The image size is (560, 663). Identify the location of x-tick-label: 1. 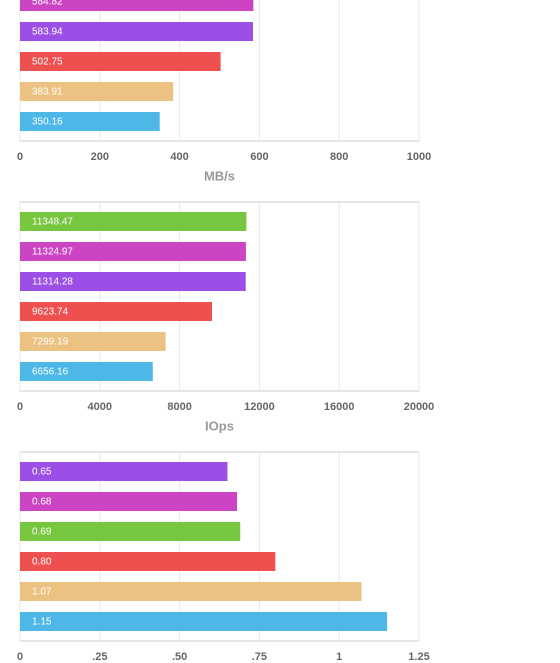
(339, 657).